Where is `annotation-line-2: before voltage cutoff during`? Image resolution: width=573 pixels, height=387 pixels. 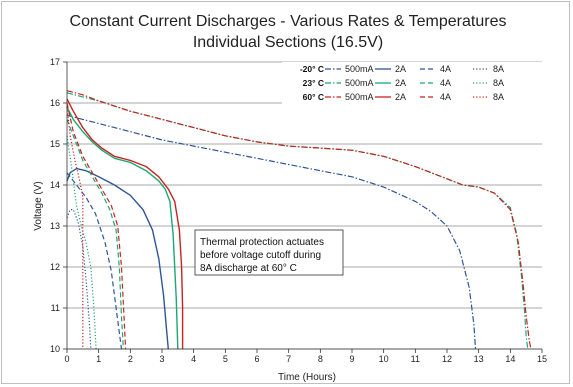
annotation-line-2: before voltage cutoff during is located at coordinates (260, 255).